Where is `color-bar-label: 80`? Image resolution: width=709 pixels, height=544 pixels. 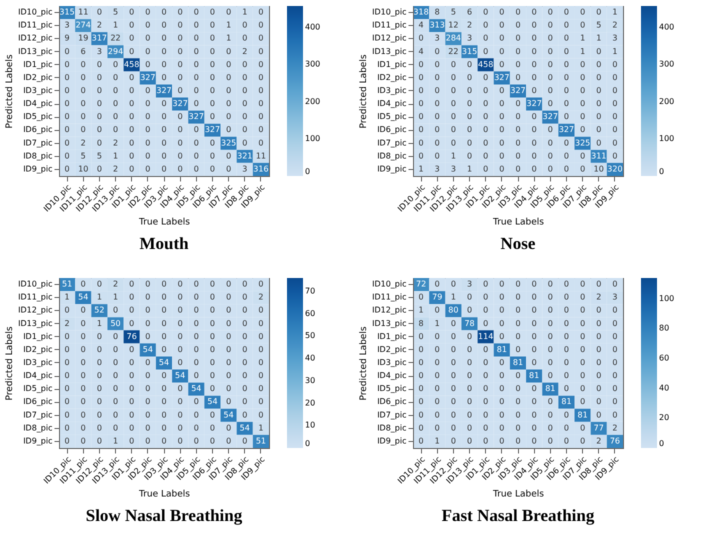
color-bar-label: 80 is located at coordinates (664, 328).